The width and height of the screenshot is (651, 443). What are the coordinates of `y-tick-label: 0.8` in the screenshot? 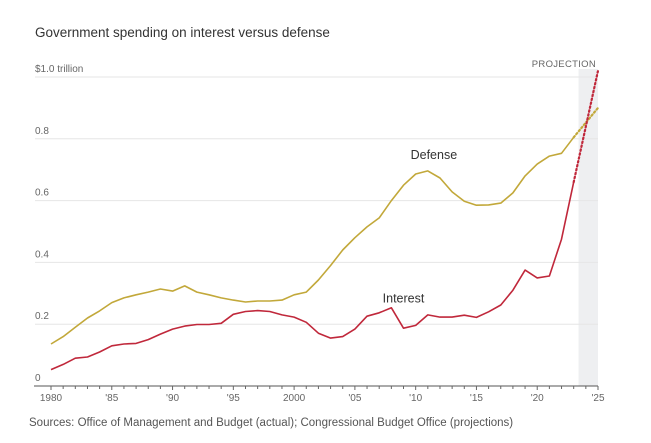 It's located at (42, 131).